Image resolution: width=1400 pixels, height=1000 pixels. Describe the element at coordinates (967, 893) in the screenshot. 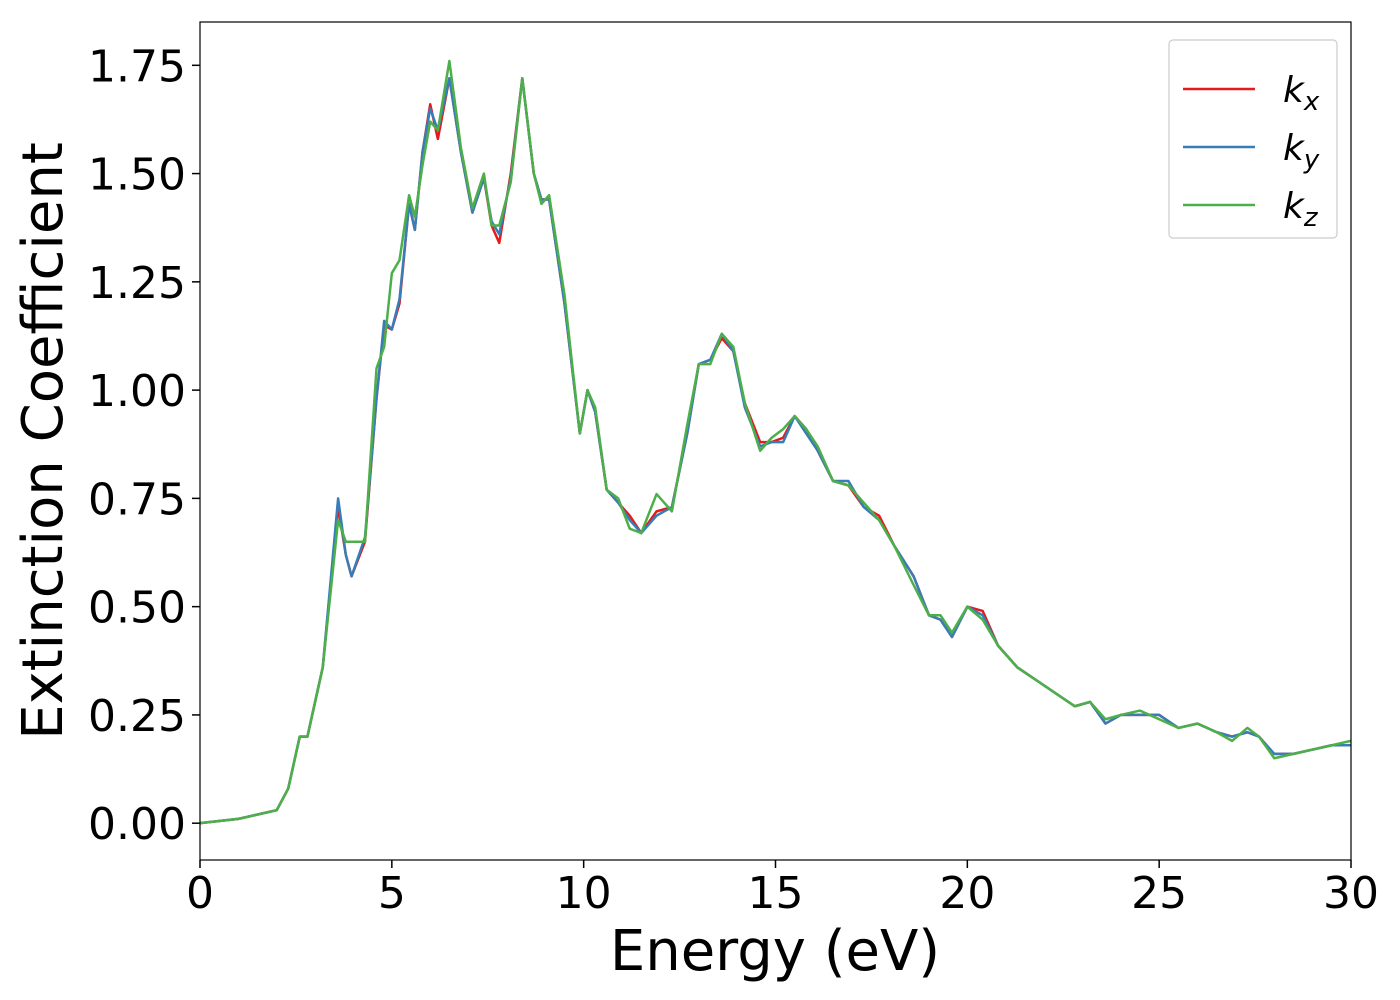

I see `x-tick-label: 20` at that location.